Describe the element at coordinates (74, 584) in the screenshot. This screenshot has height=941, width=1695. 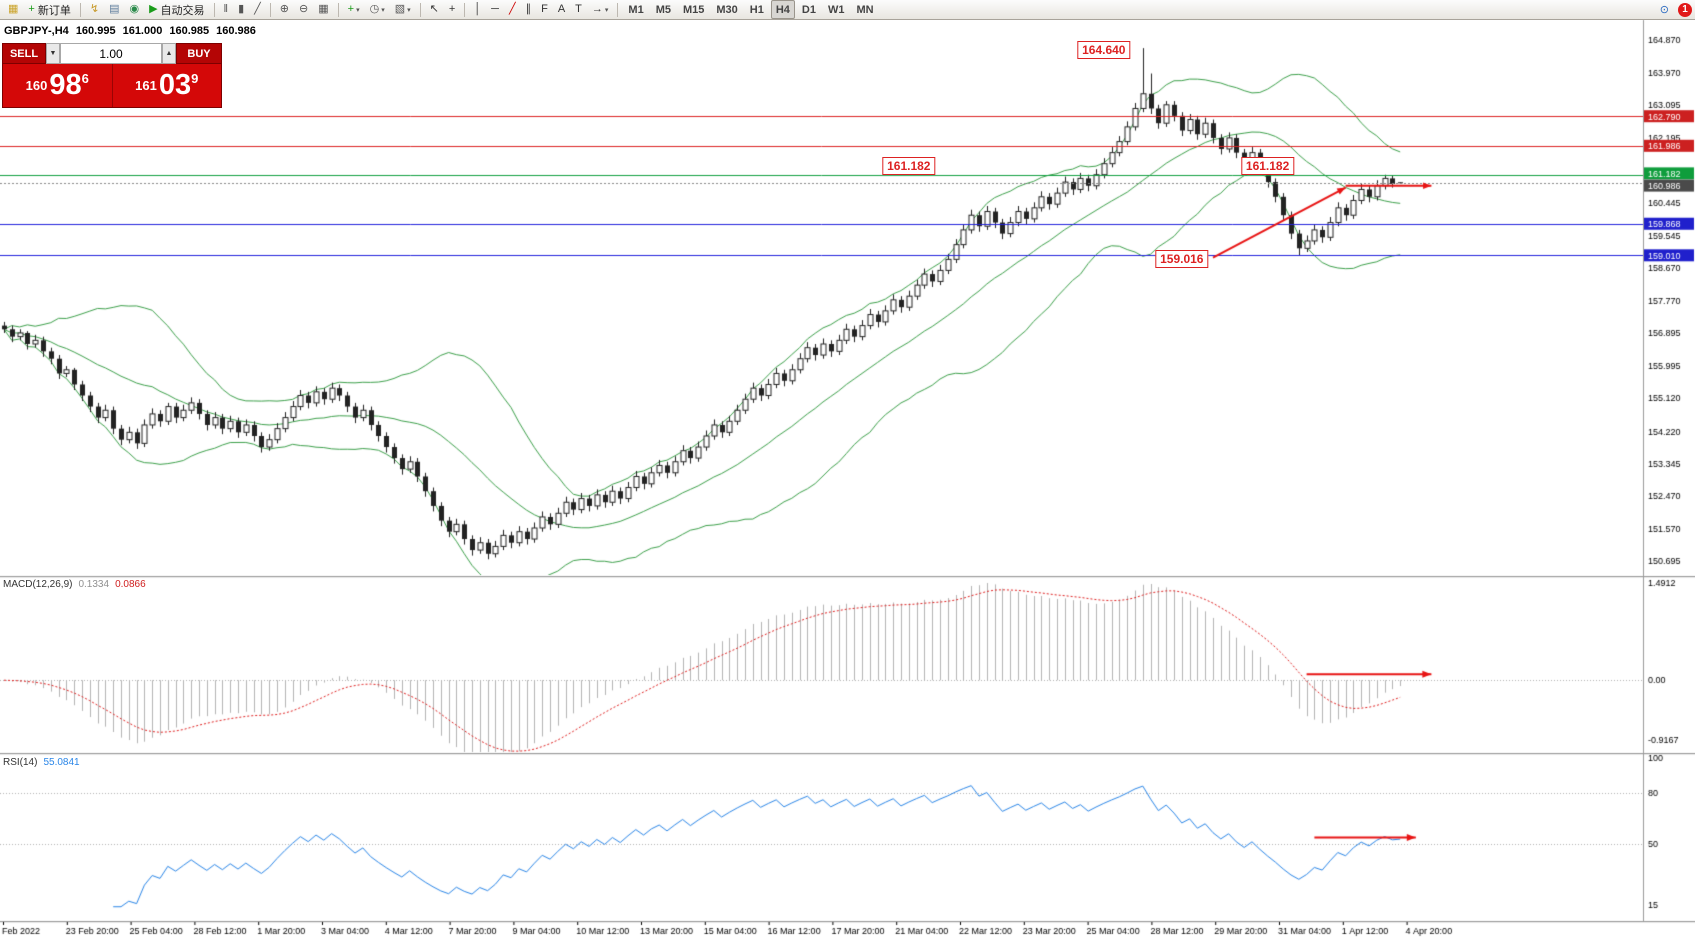
I see `macd-indicator-label: MACD(12,26,9) 0.1334 0.0866` at that location.